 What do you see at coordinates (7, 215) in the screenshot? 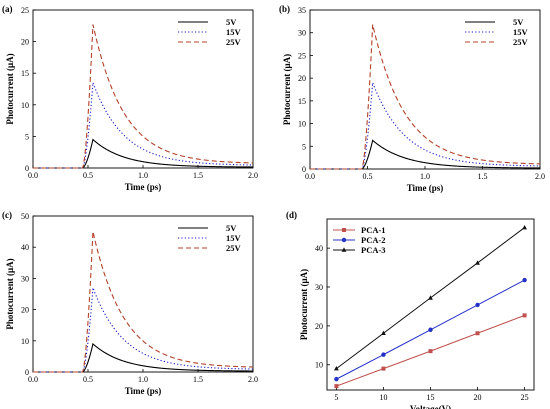
I see `panel-label: (c)` at bounding box center [7, 215].